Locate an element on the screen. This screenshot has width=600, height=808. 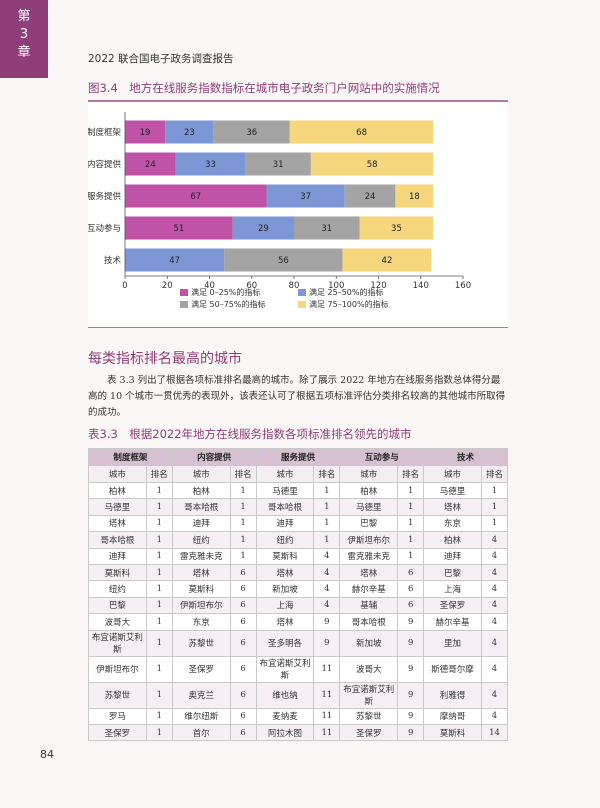
table-row: 纽约 1 莫斯科 6 新加坡 4 赫尔辛基 6 上海 4 is located at coordinates (298, 589).